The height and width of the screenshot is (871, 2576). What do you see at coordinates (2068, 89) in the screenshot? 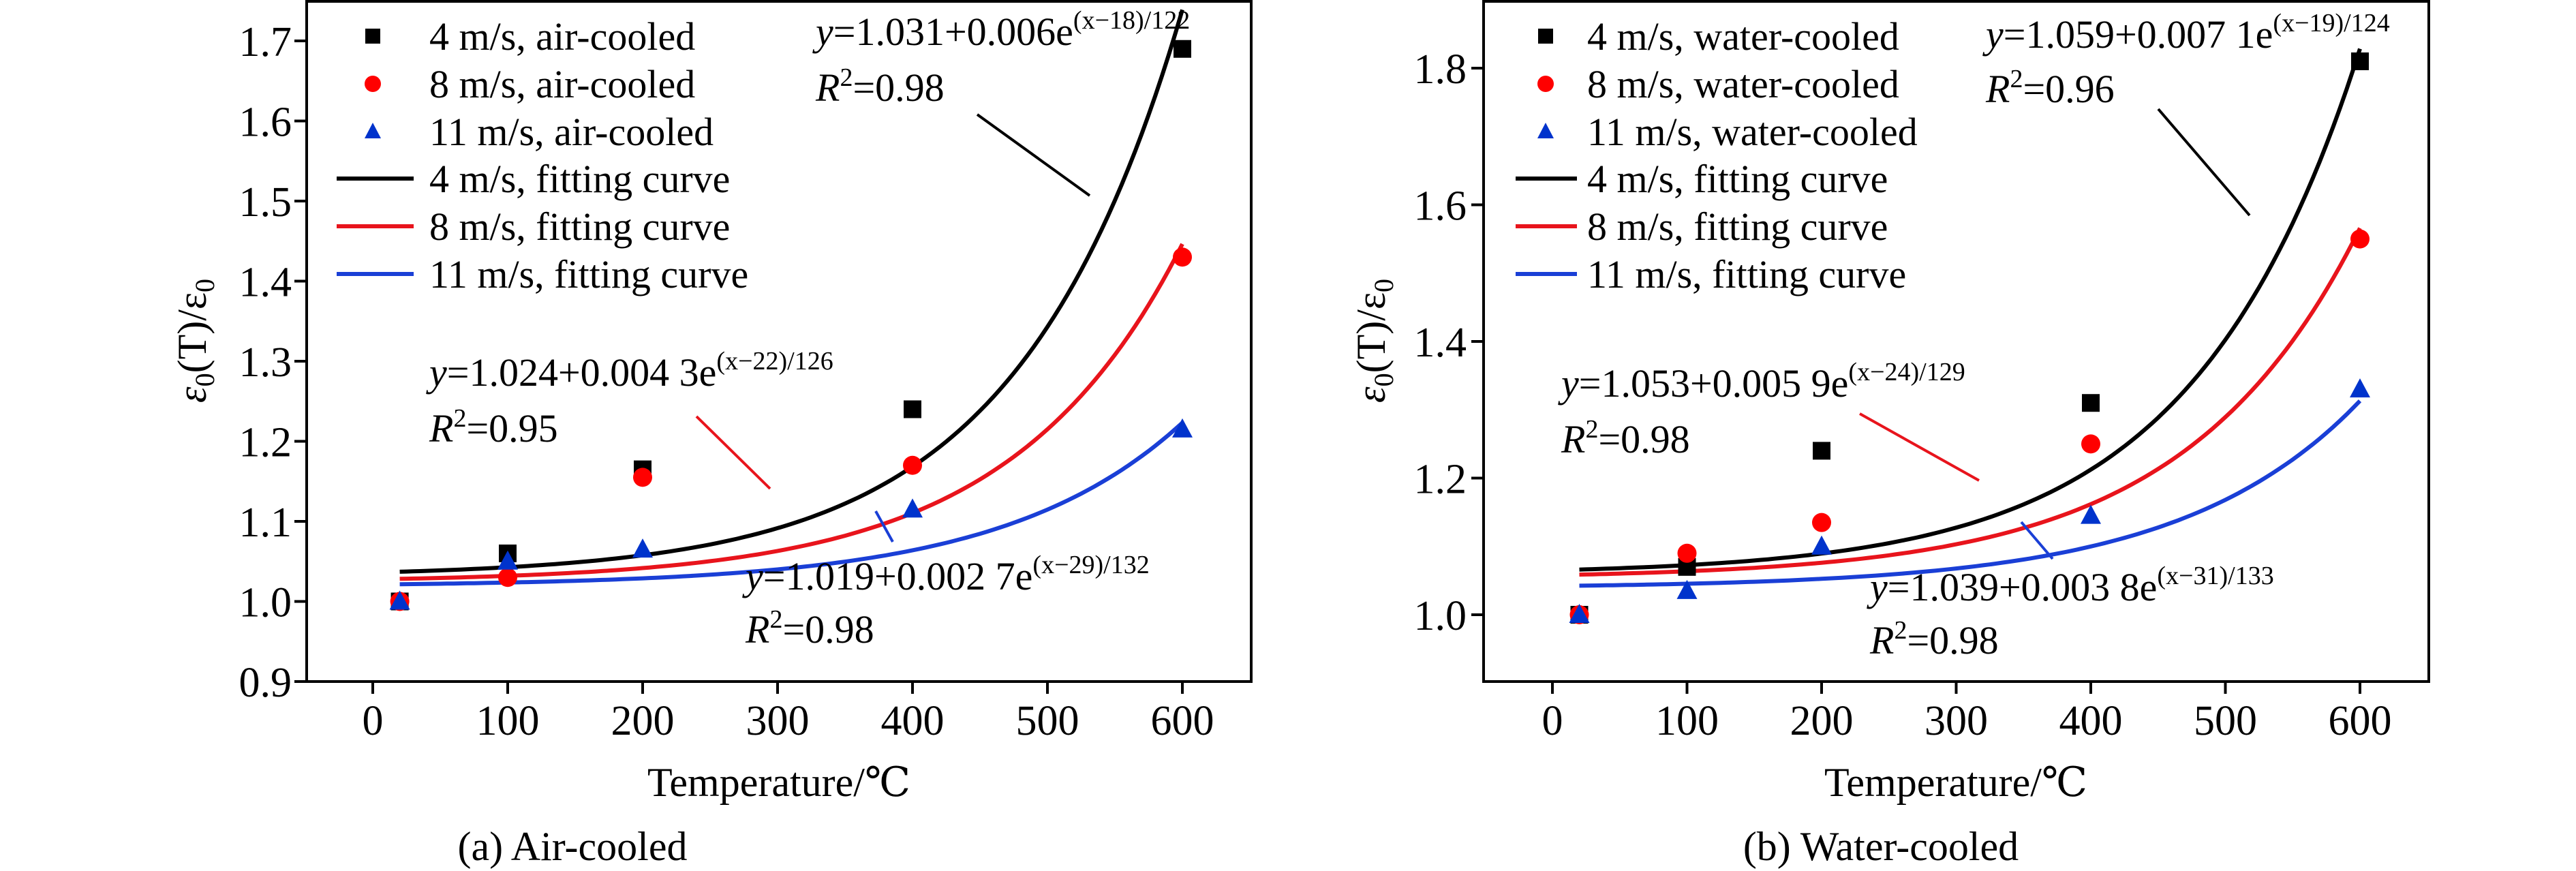
I see `r2-value: =0.96` at bounding box center [2068, 89].